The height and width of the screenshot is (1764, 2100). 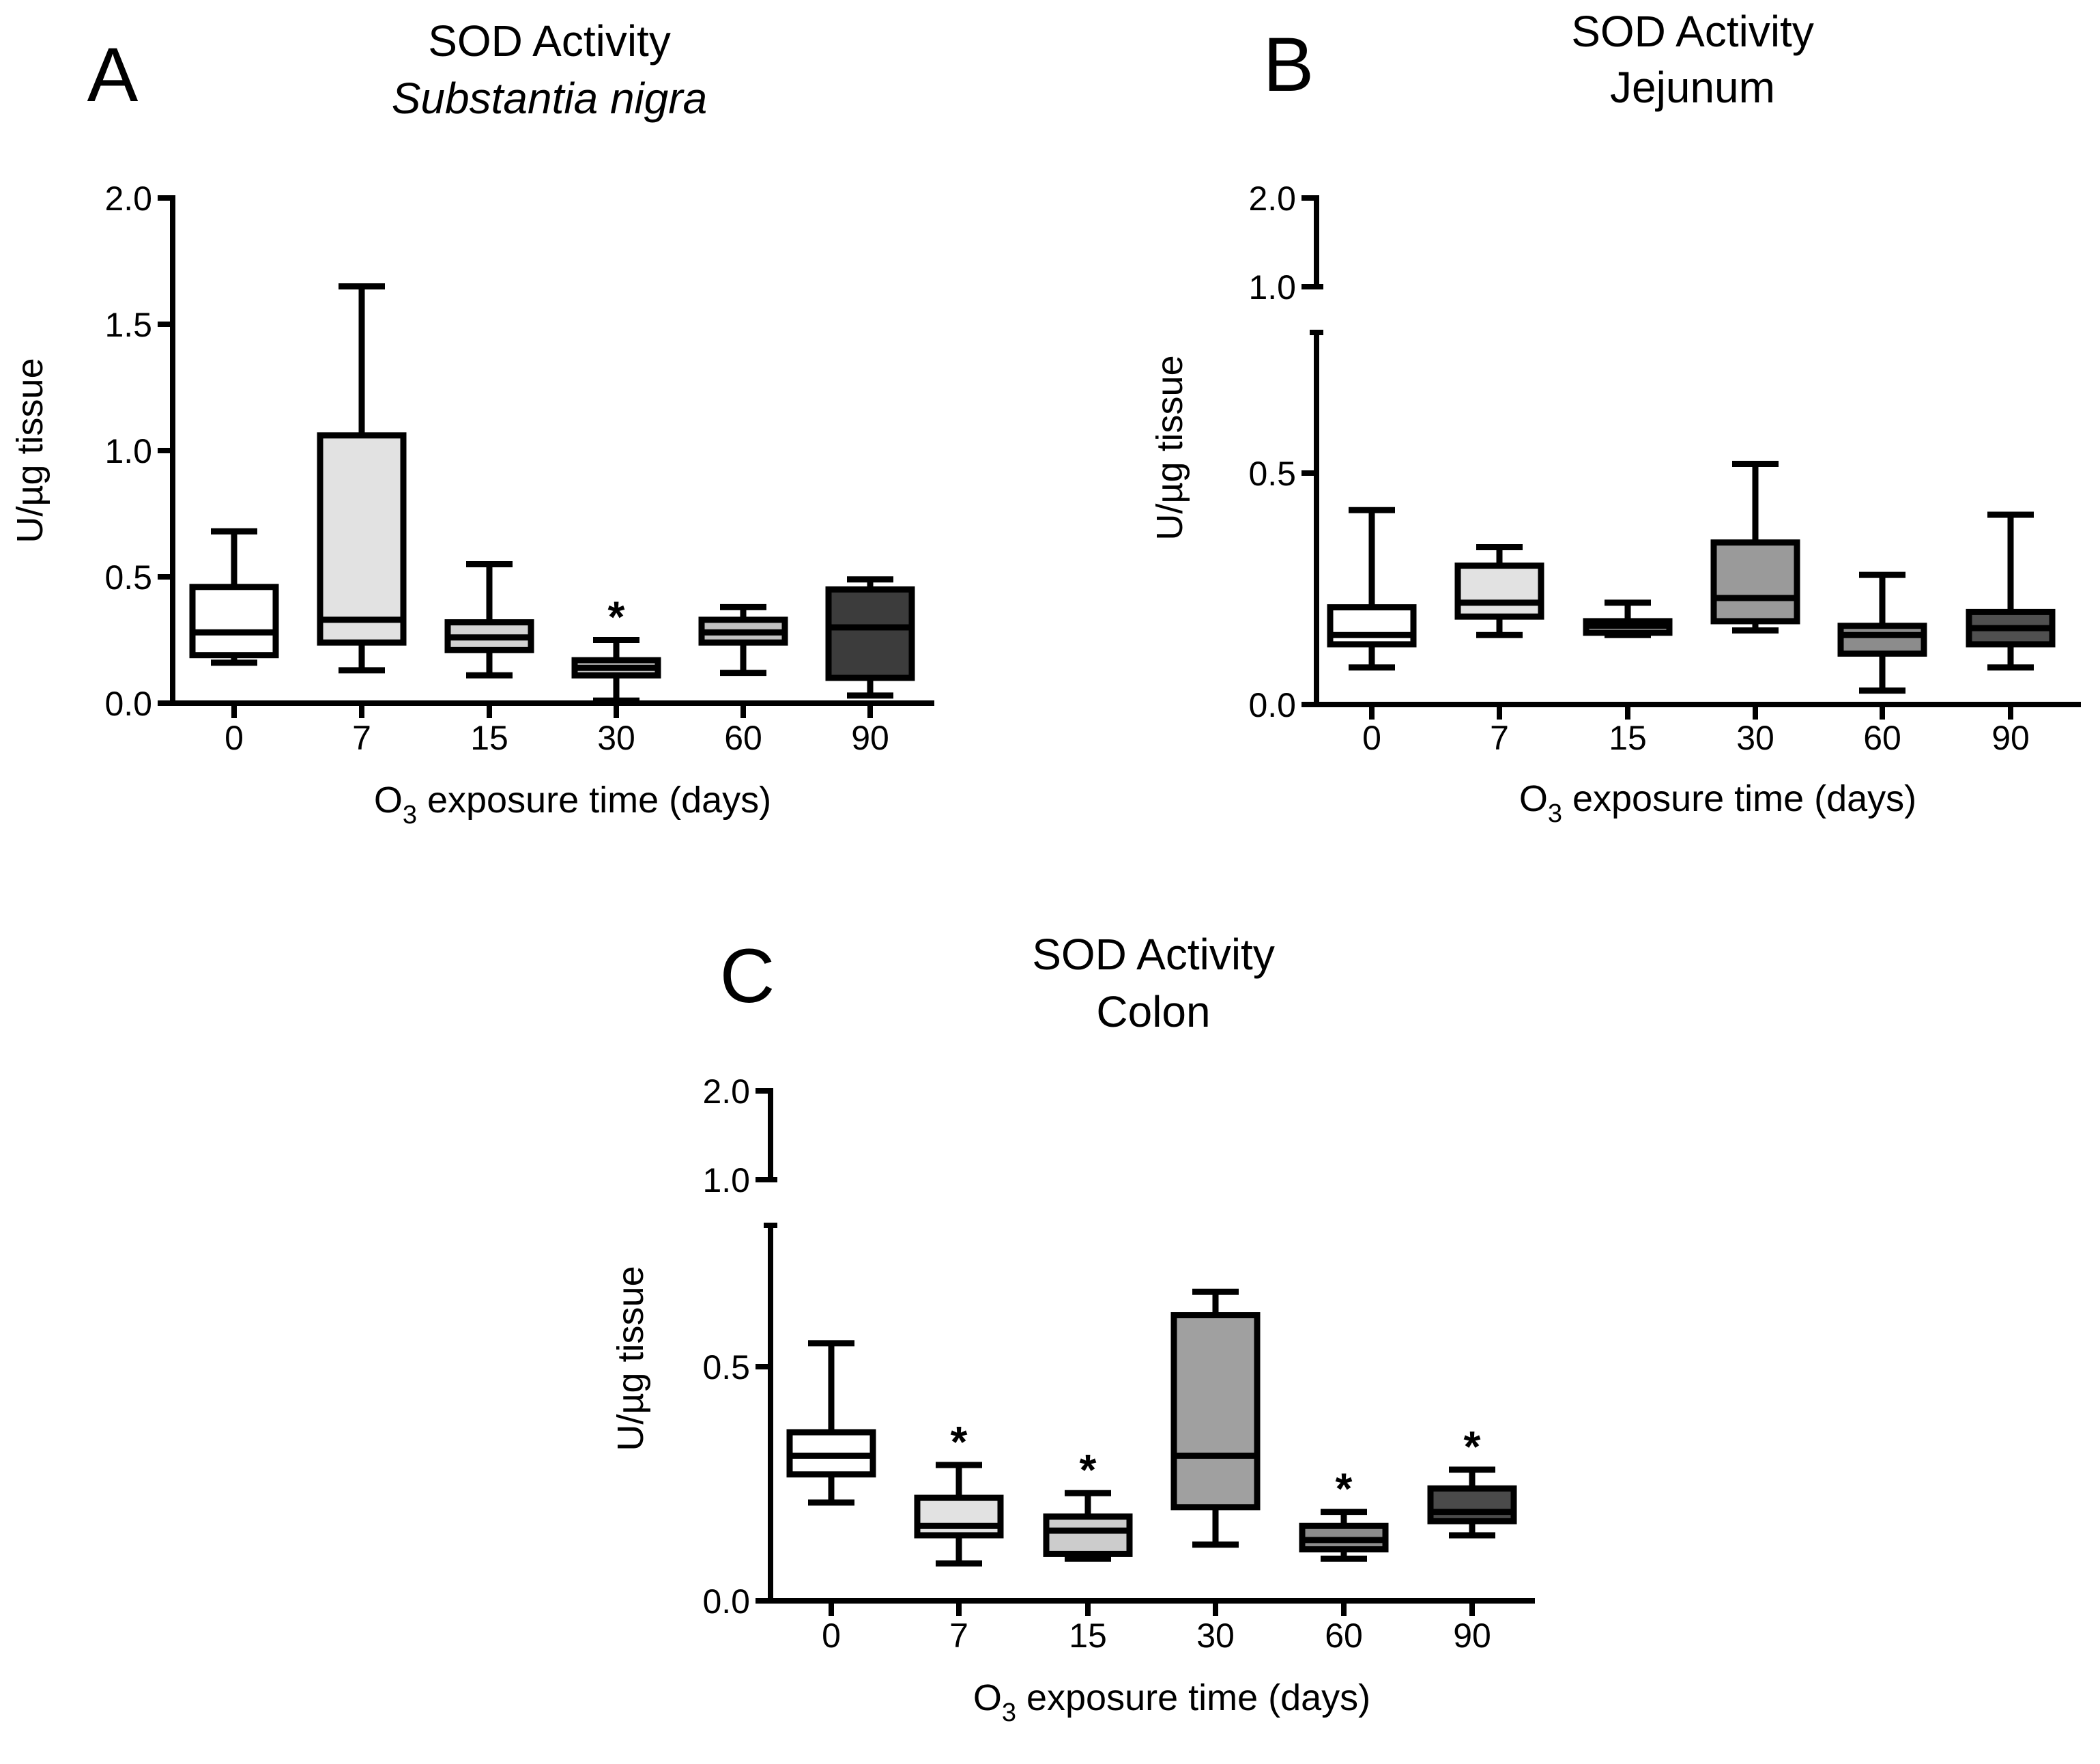 I want to click on panel-letter: C, so click(x=747, y=976).